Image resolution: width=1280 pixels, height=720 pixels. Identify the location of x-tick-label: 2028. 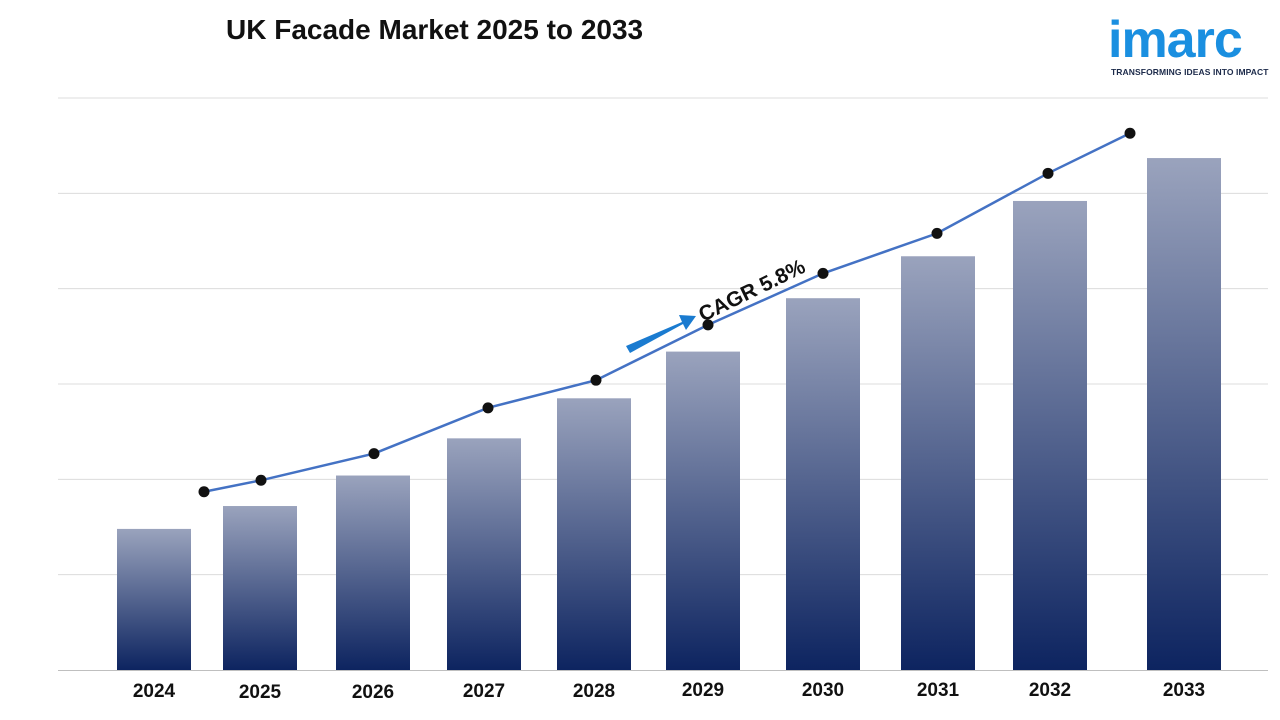
(594, 691).